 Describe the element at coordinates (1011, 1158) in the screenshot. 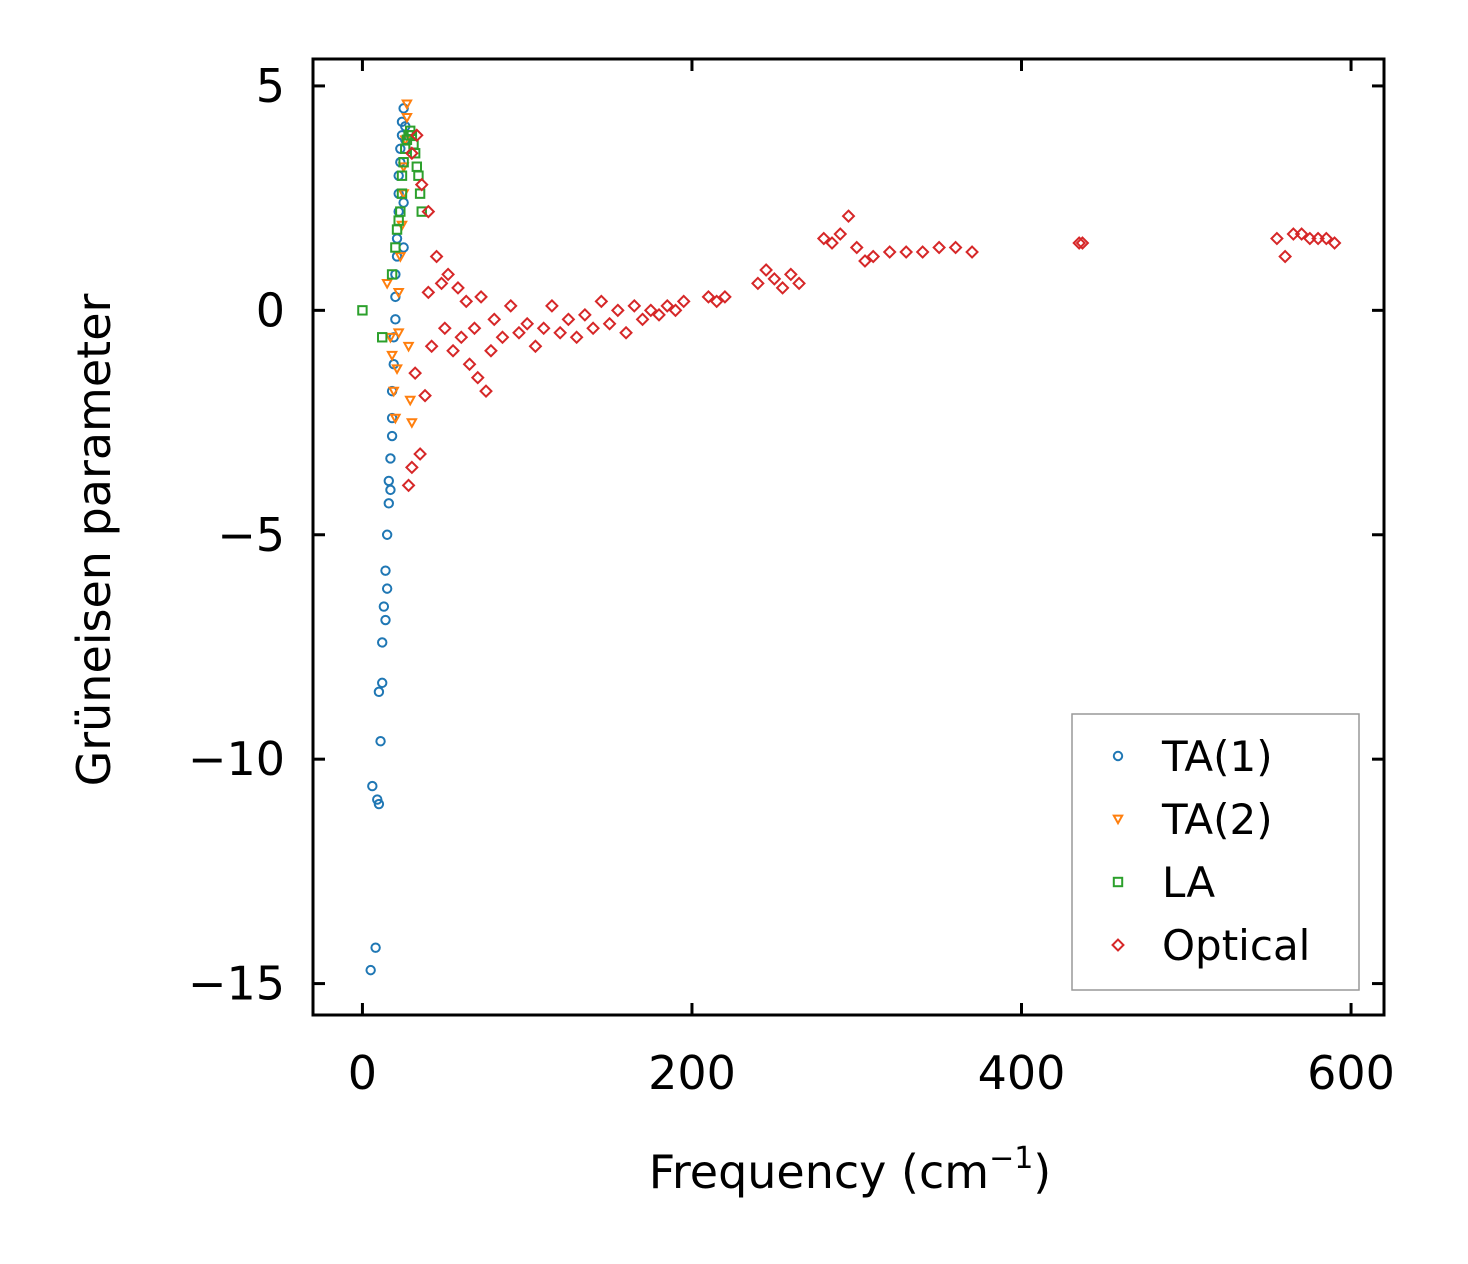

I see `x-axis-title-superscript: −1` at that location.